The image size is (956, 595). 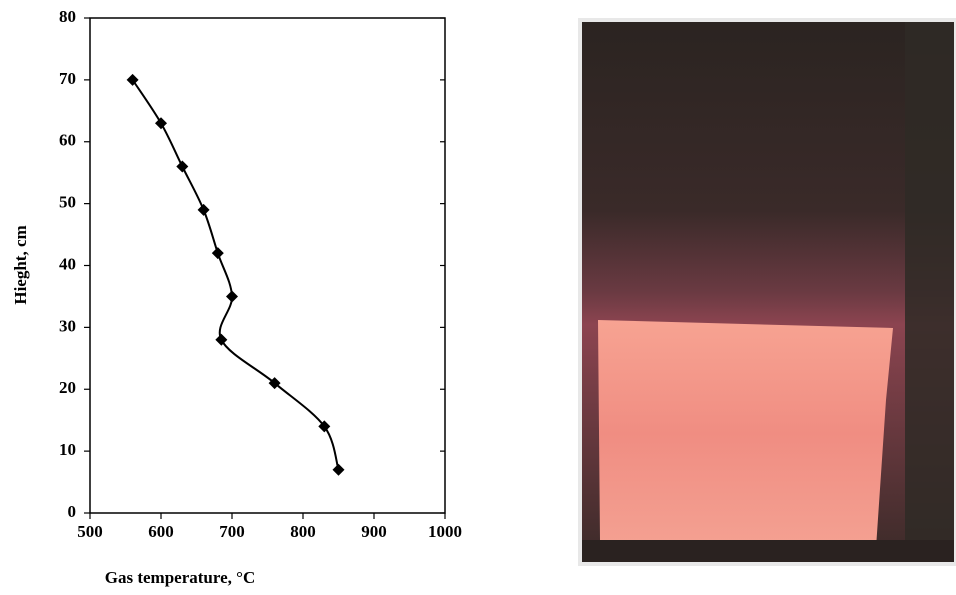 I want to click on y-tick-label: 80, so click(x=67, y=16).